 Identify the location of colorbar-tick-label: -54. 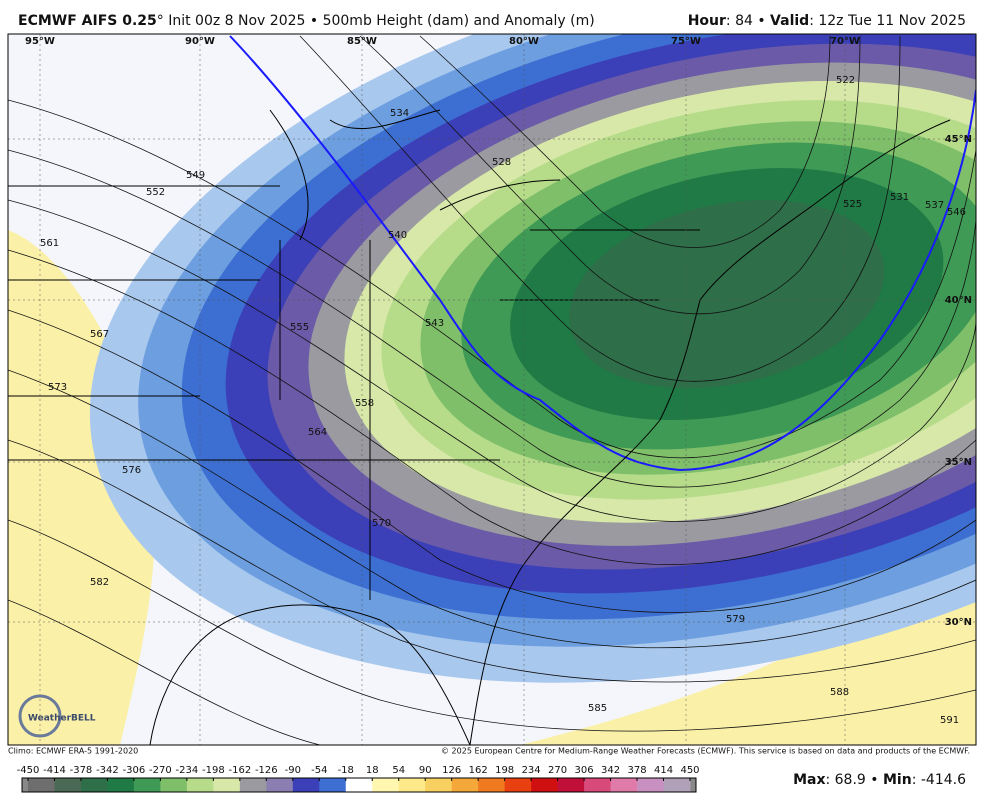
(319, 770).